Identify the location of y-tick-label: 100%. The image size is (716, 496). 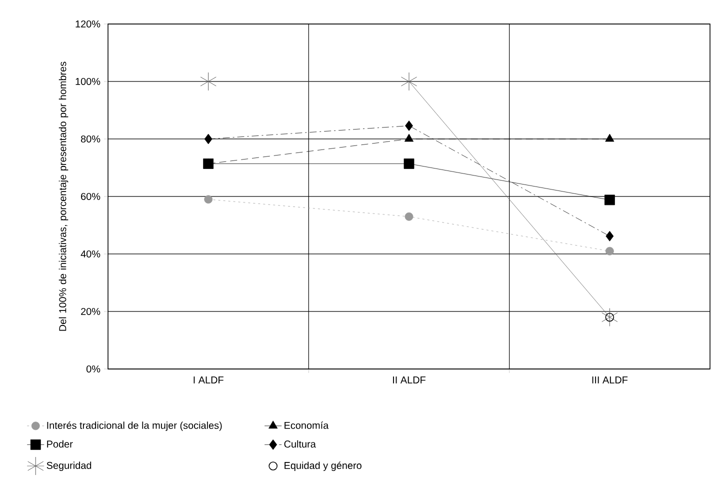
(88, 82).